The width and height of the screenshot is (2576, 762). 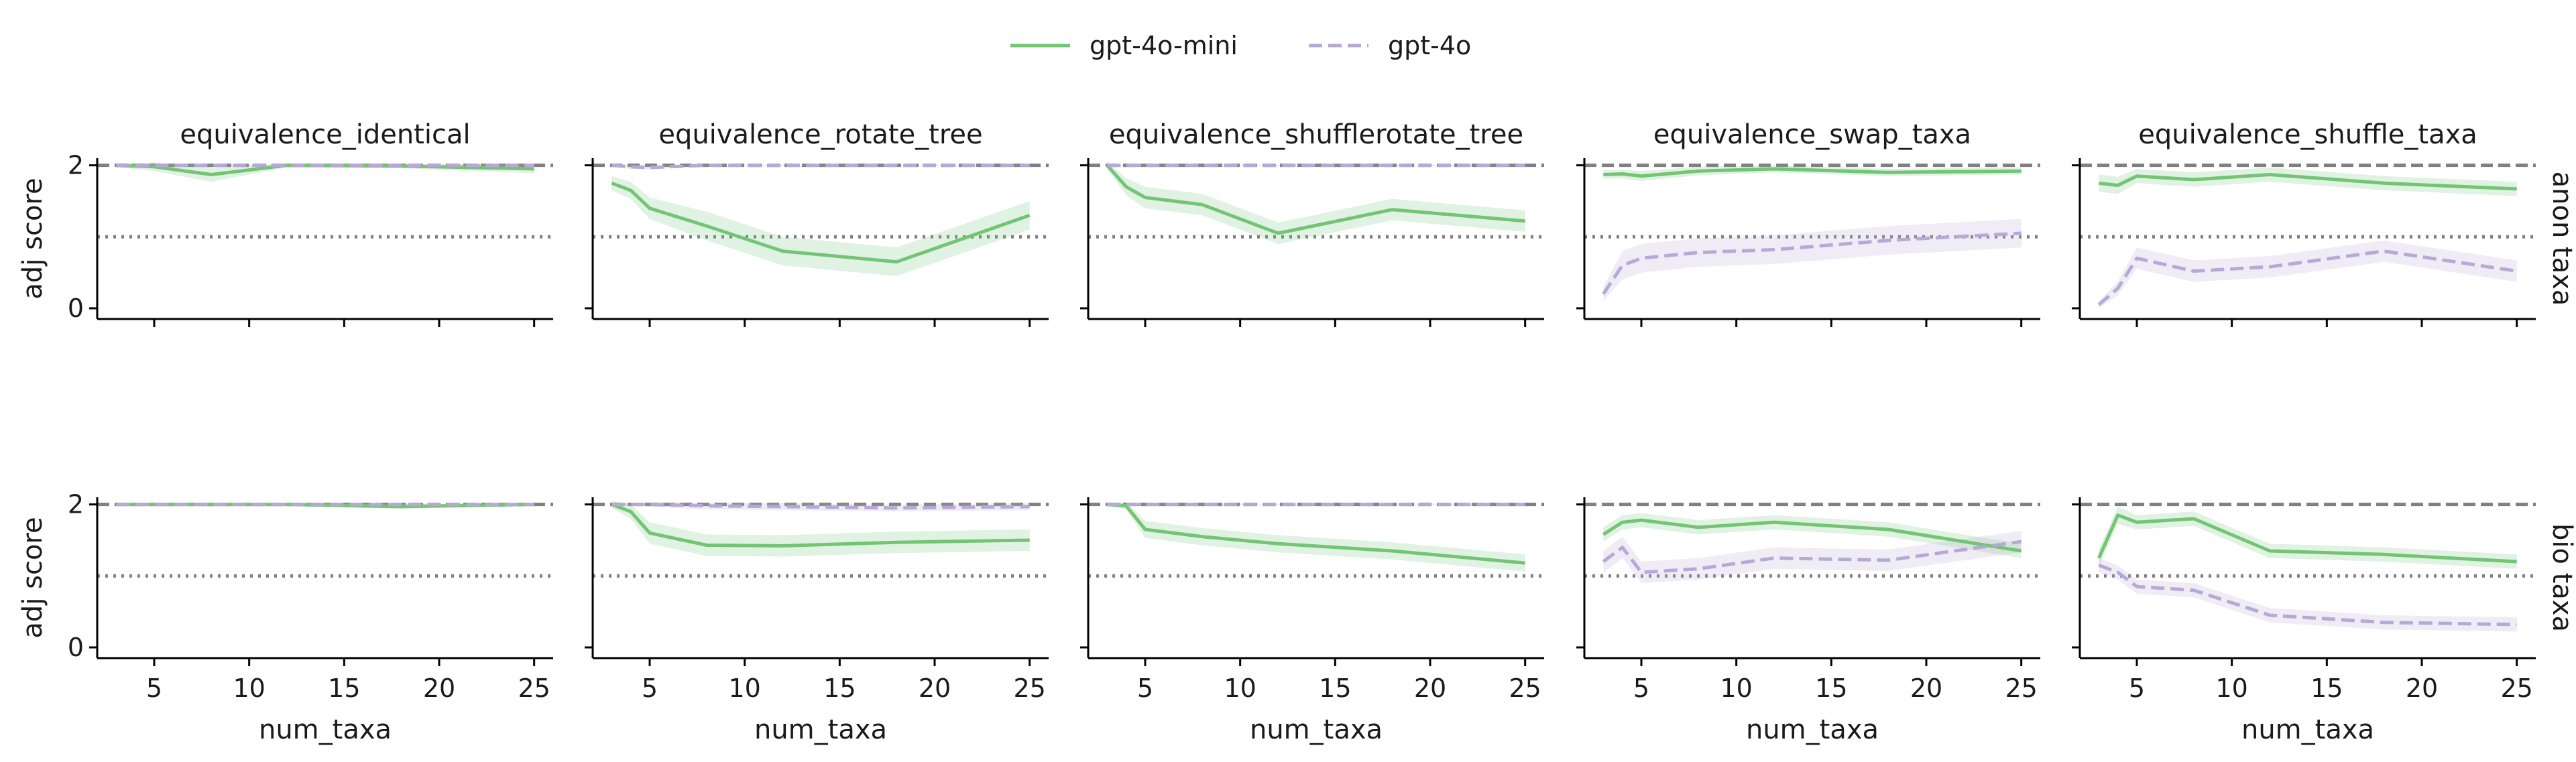 I want to click on panel-equivalence_rotate_tree-anon-taxa: equivalence_rotate_tree, so click(x=817, y=223).